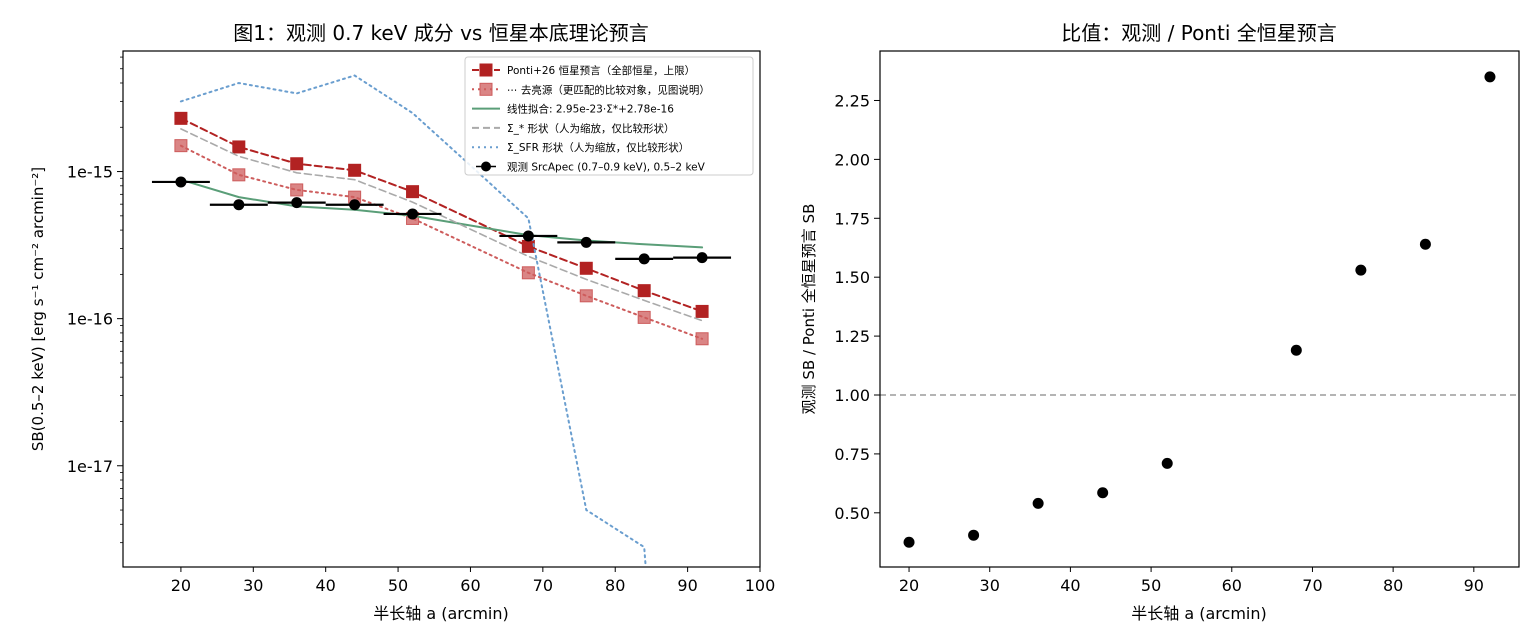 The height and width of the screenshot is (644, 1540). Describe the element at coordinates (38, 309) in the screenshot. I see `left-y-axis-label: SB(0.5–2 keV) [erg s⁻¹ cm⁻² arcmin⁻²]` at that location.